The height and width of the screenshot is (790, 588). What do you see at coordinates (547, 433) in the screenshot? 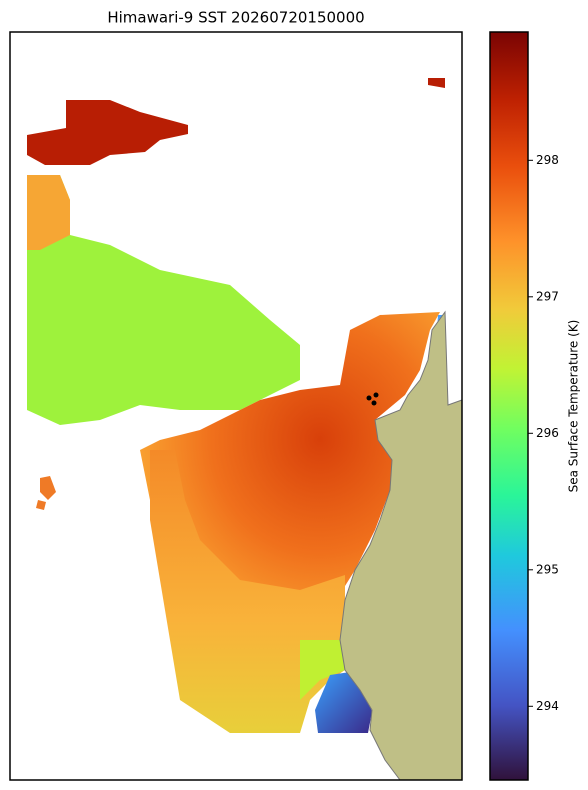
I see `colorbar-tick-label: 296` at bounding box center [547, 433].